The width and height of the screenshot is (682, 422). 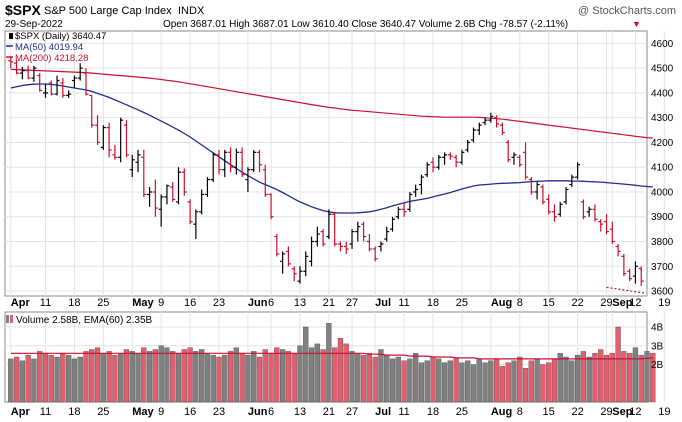 What do you see at coordinates (258, 412) in the screenshot?
I see `volume-x-tick-label: Jun` at bounding box center [258, 412].